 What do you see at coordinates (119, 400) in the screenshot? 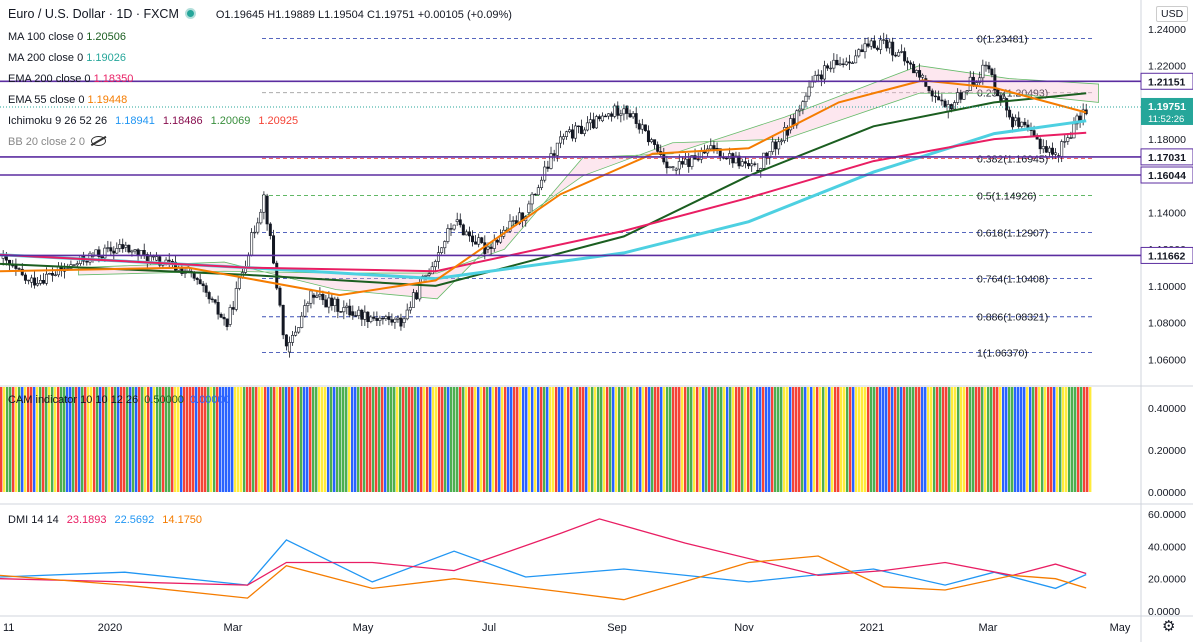
I see `legend-cam: CAM indicator 10 10 12 26 0.50000 0.00000` at bounding box center [119, 400].